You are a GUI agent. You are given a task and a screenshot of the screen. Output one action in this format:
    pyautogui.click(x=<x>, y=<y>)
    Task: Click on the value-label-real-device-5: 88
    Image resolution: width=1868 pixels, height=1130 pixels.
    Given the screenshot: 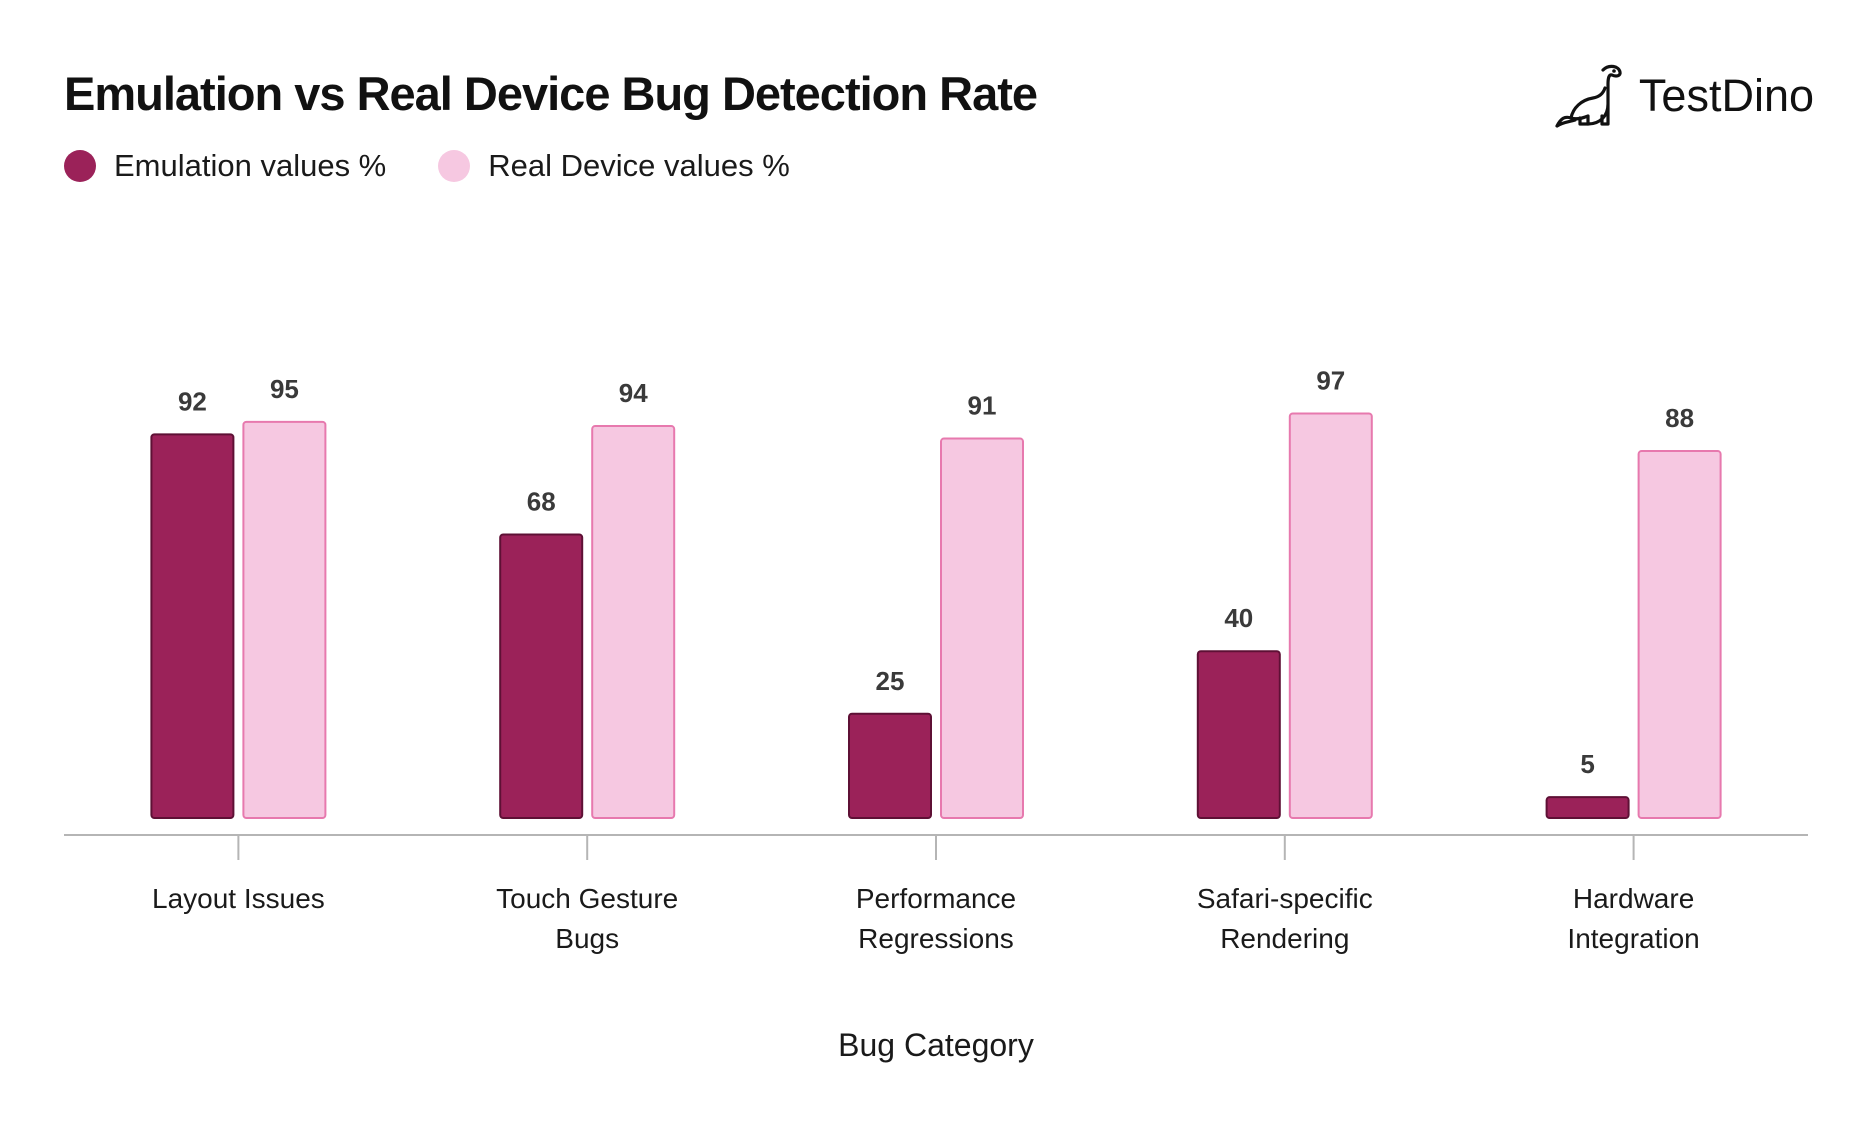 What is the action you would take?
    pyautogui.click(x=1679, y=418)
    